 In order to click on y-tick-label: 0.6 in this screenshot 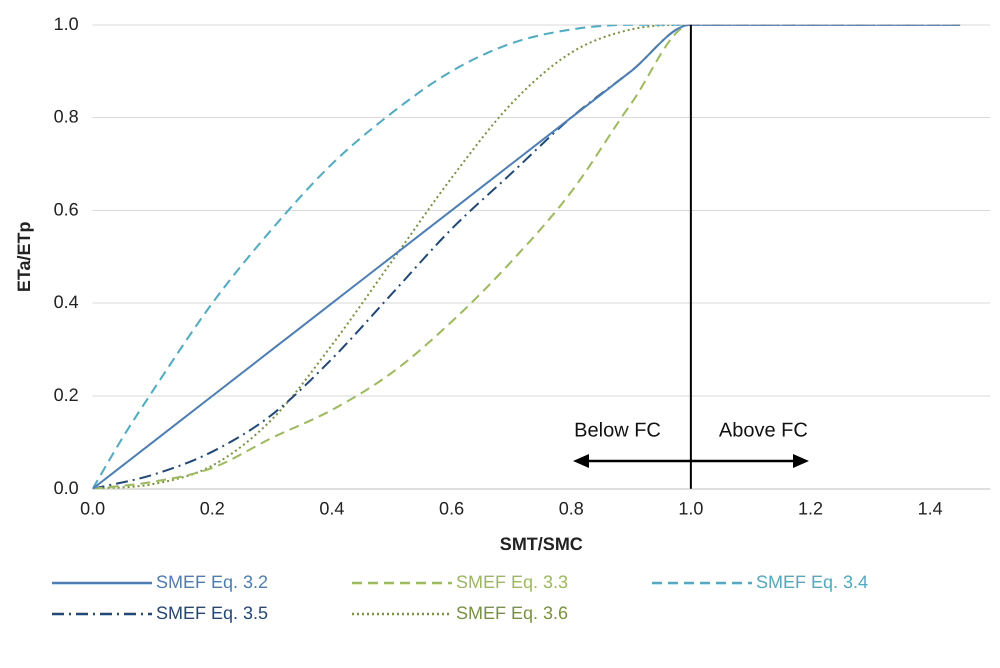, I will do `click(66, 209)`.